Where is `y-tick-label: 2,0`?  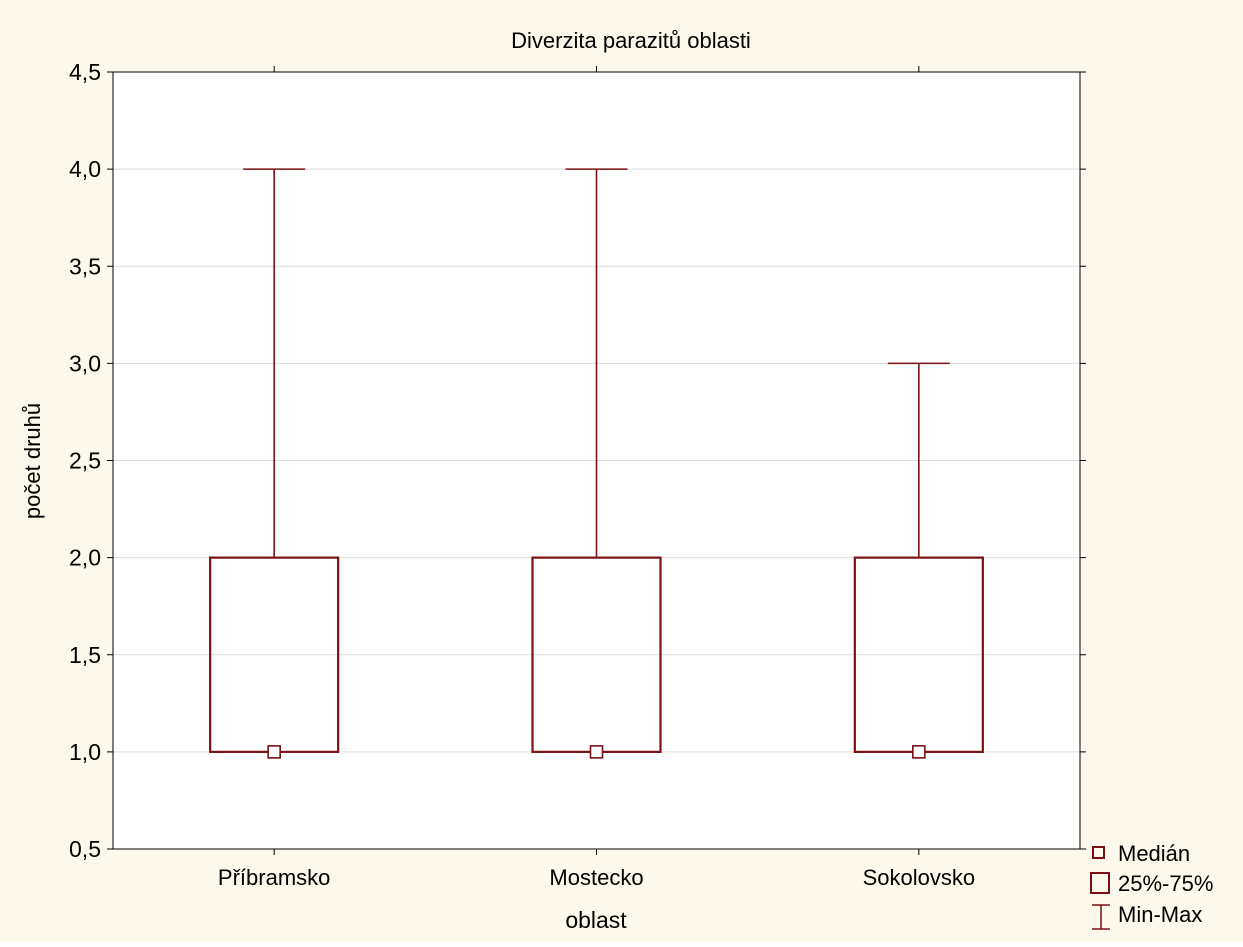 y-tick-label: 2,0 is located at coordinates (85, 558).